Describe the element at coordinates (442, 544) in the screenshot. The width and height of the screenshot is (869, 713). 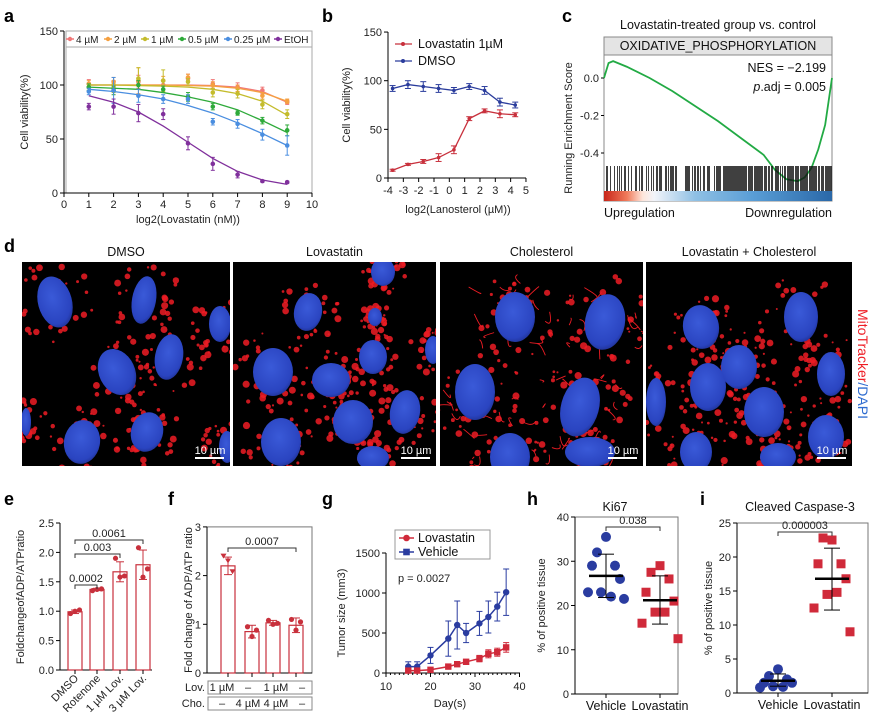
I see `legend-box` at that location.